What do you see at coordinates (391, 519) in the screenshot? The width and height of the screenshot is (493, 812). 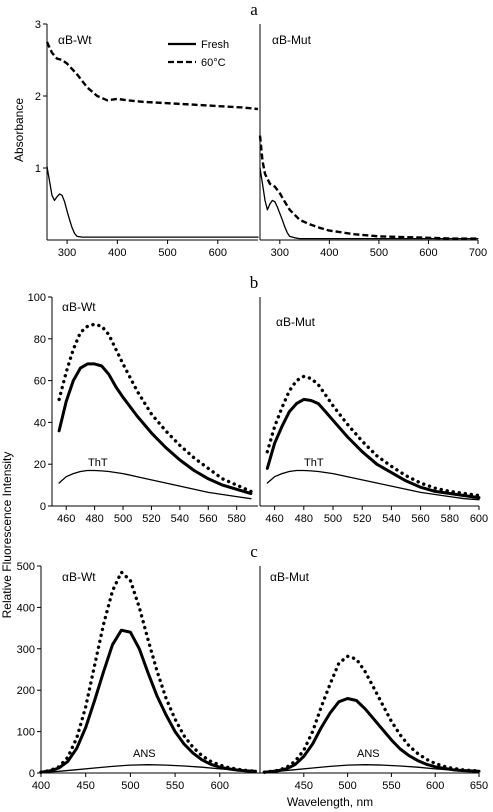 I see `b-mut-x-tick-label: 540` at bounding box center [391, 519].